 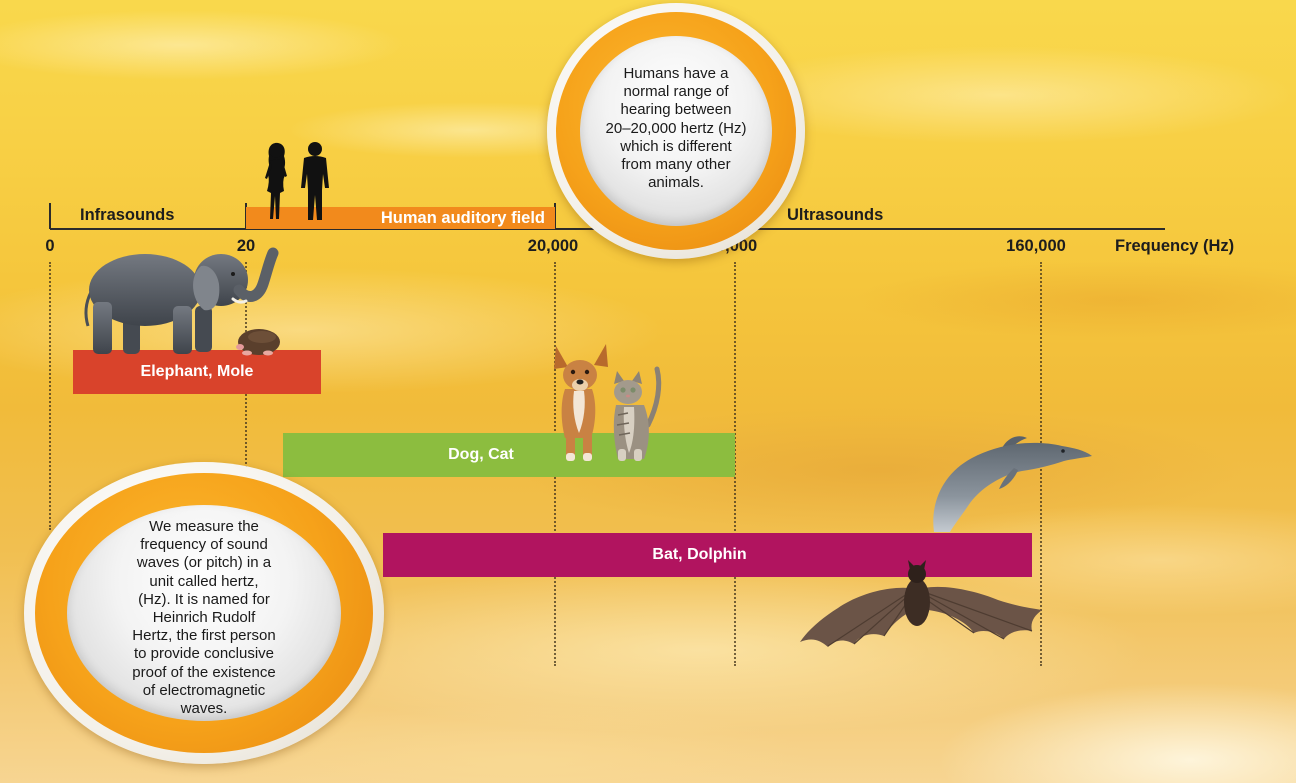 I want to click on callout-line: (Hz). It is named for, so click(x=204, y=599).